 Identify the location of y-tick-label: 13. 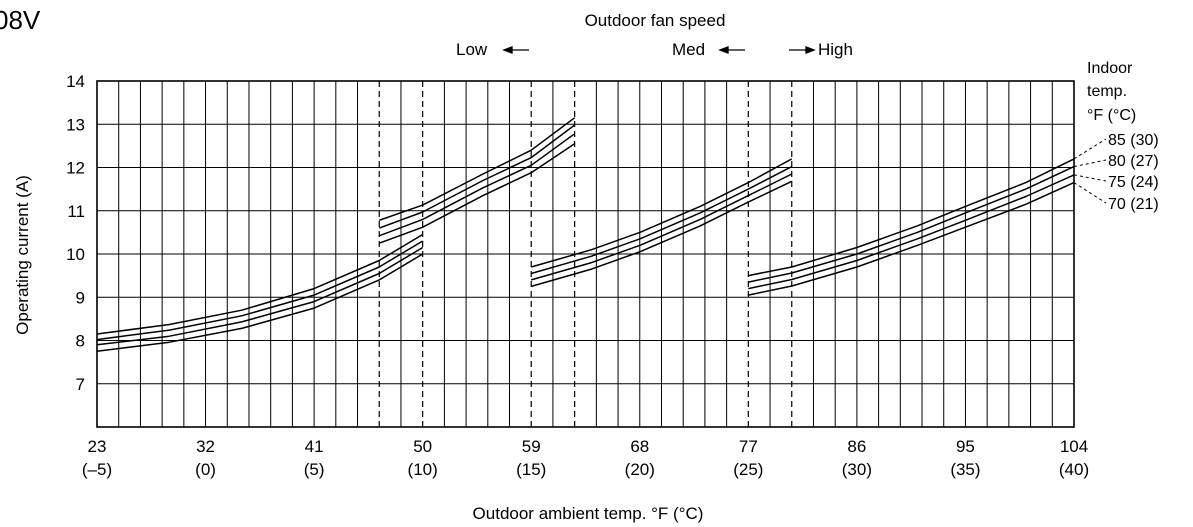
(75, 124).